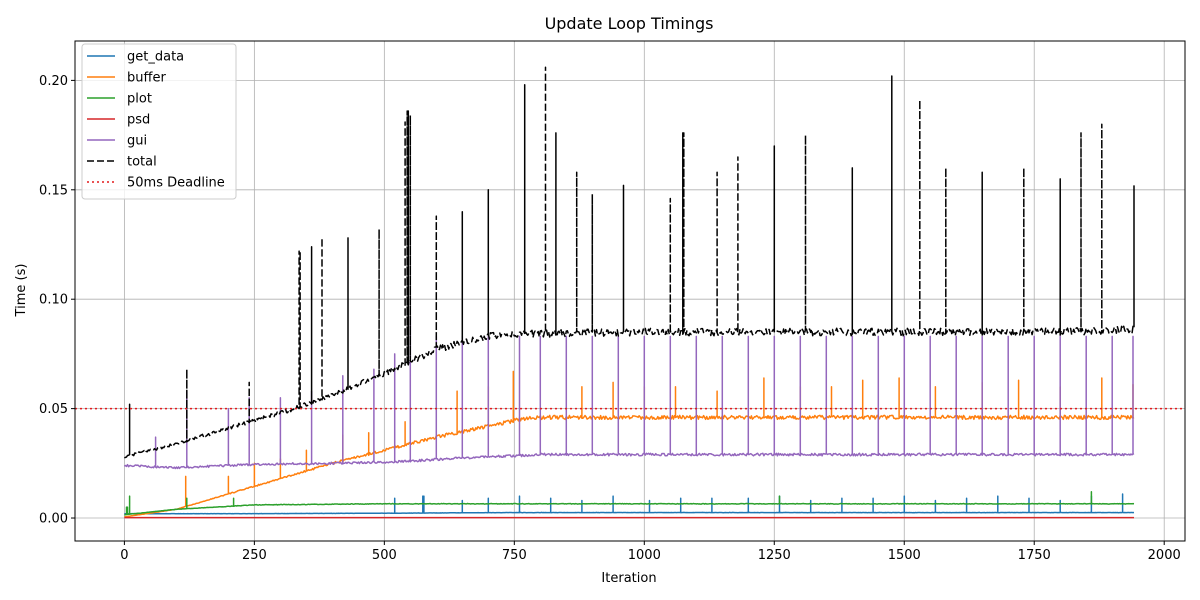 The height and width of the screenshot is (600, 1200). What do you see at coordinates (53, 81) in the screenshot?
I see `y-tick-label: 0.20` at bounding box center [53, 81].